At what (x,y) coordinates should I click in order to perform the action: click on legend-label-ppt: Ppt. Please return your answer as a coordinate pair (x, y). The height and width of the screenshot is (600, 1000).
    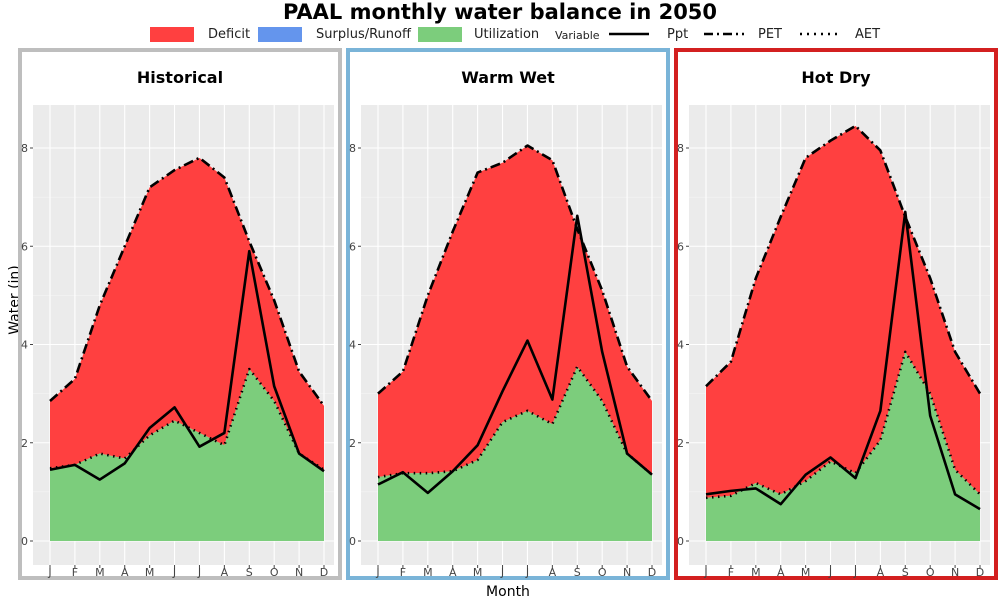
    Looking at the image, I should click on (678, 34).